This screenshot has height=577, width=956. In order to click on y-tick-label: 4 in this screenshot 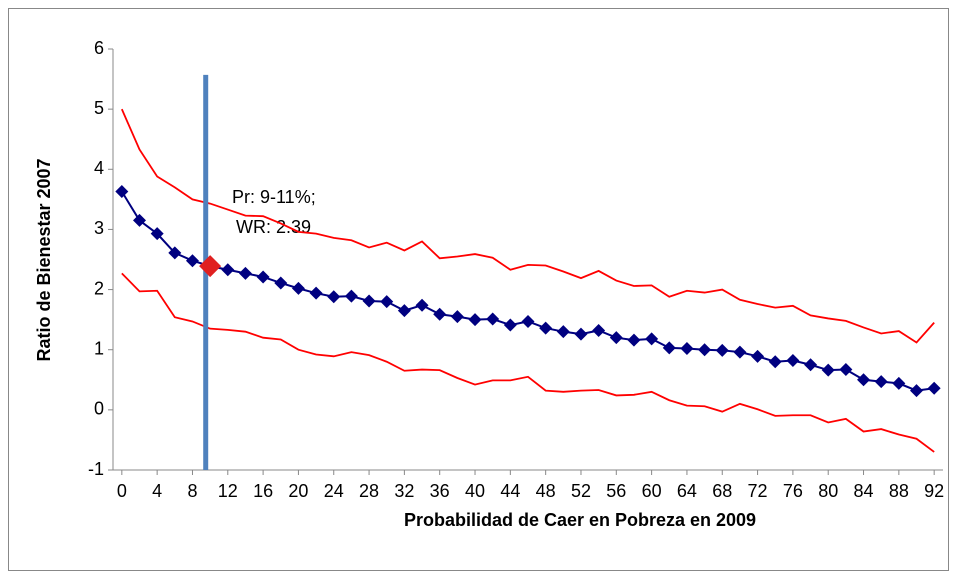, I will do `click(99, 168)`.